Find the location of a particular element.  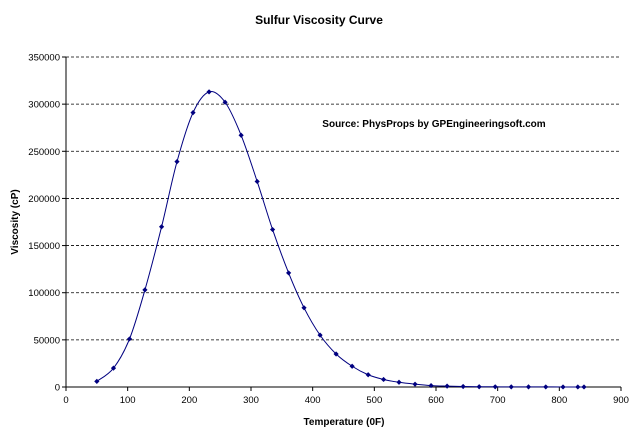

y-tick-label: 350000 is located at coordinates (44, 58).